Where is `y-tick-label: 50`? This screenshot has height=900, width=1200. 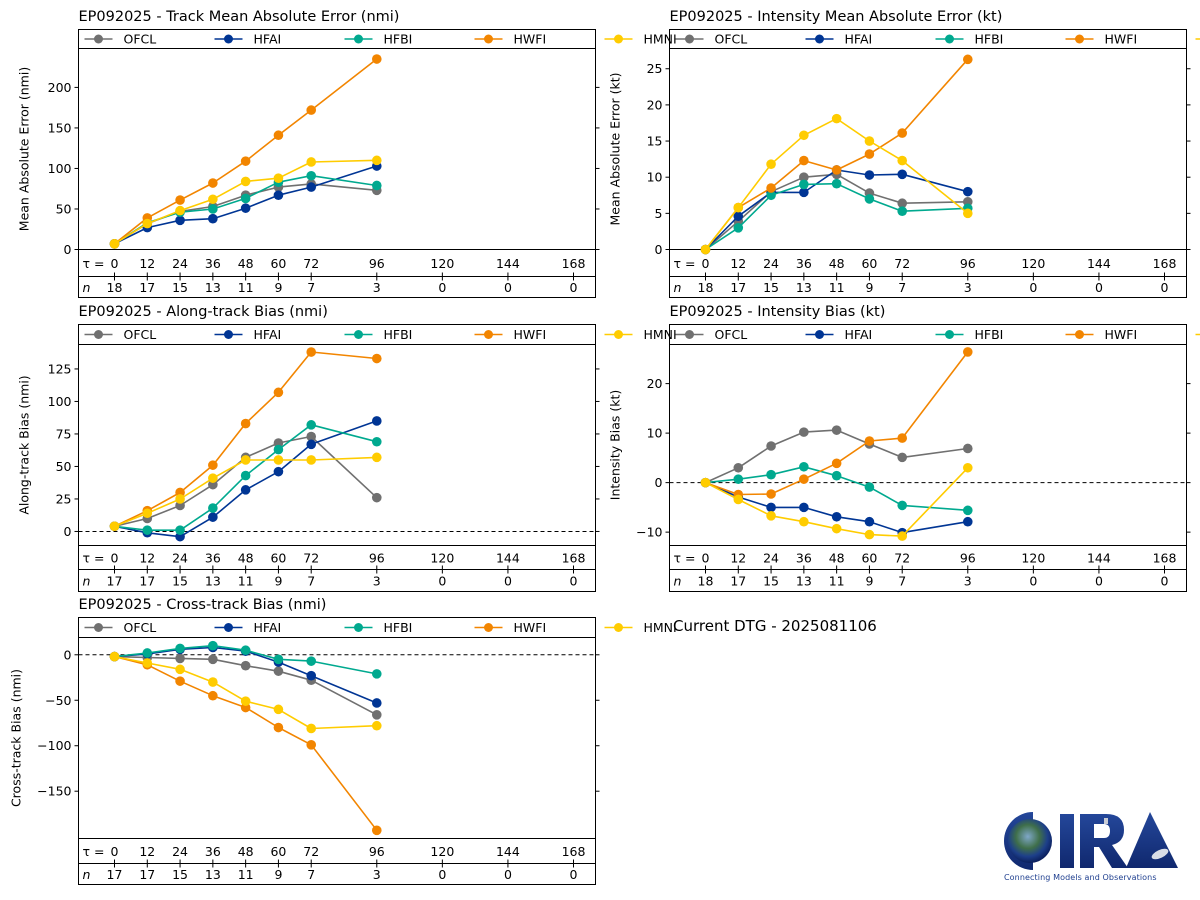 y-tick-label: 50 is located at coordinates (64, 208).